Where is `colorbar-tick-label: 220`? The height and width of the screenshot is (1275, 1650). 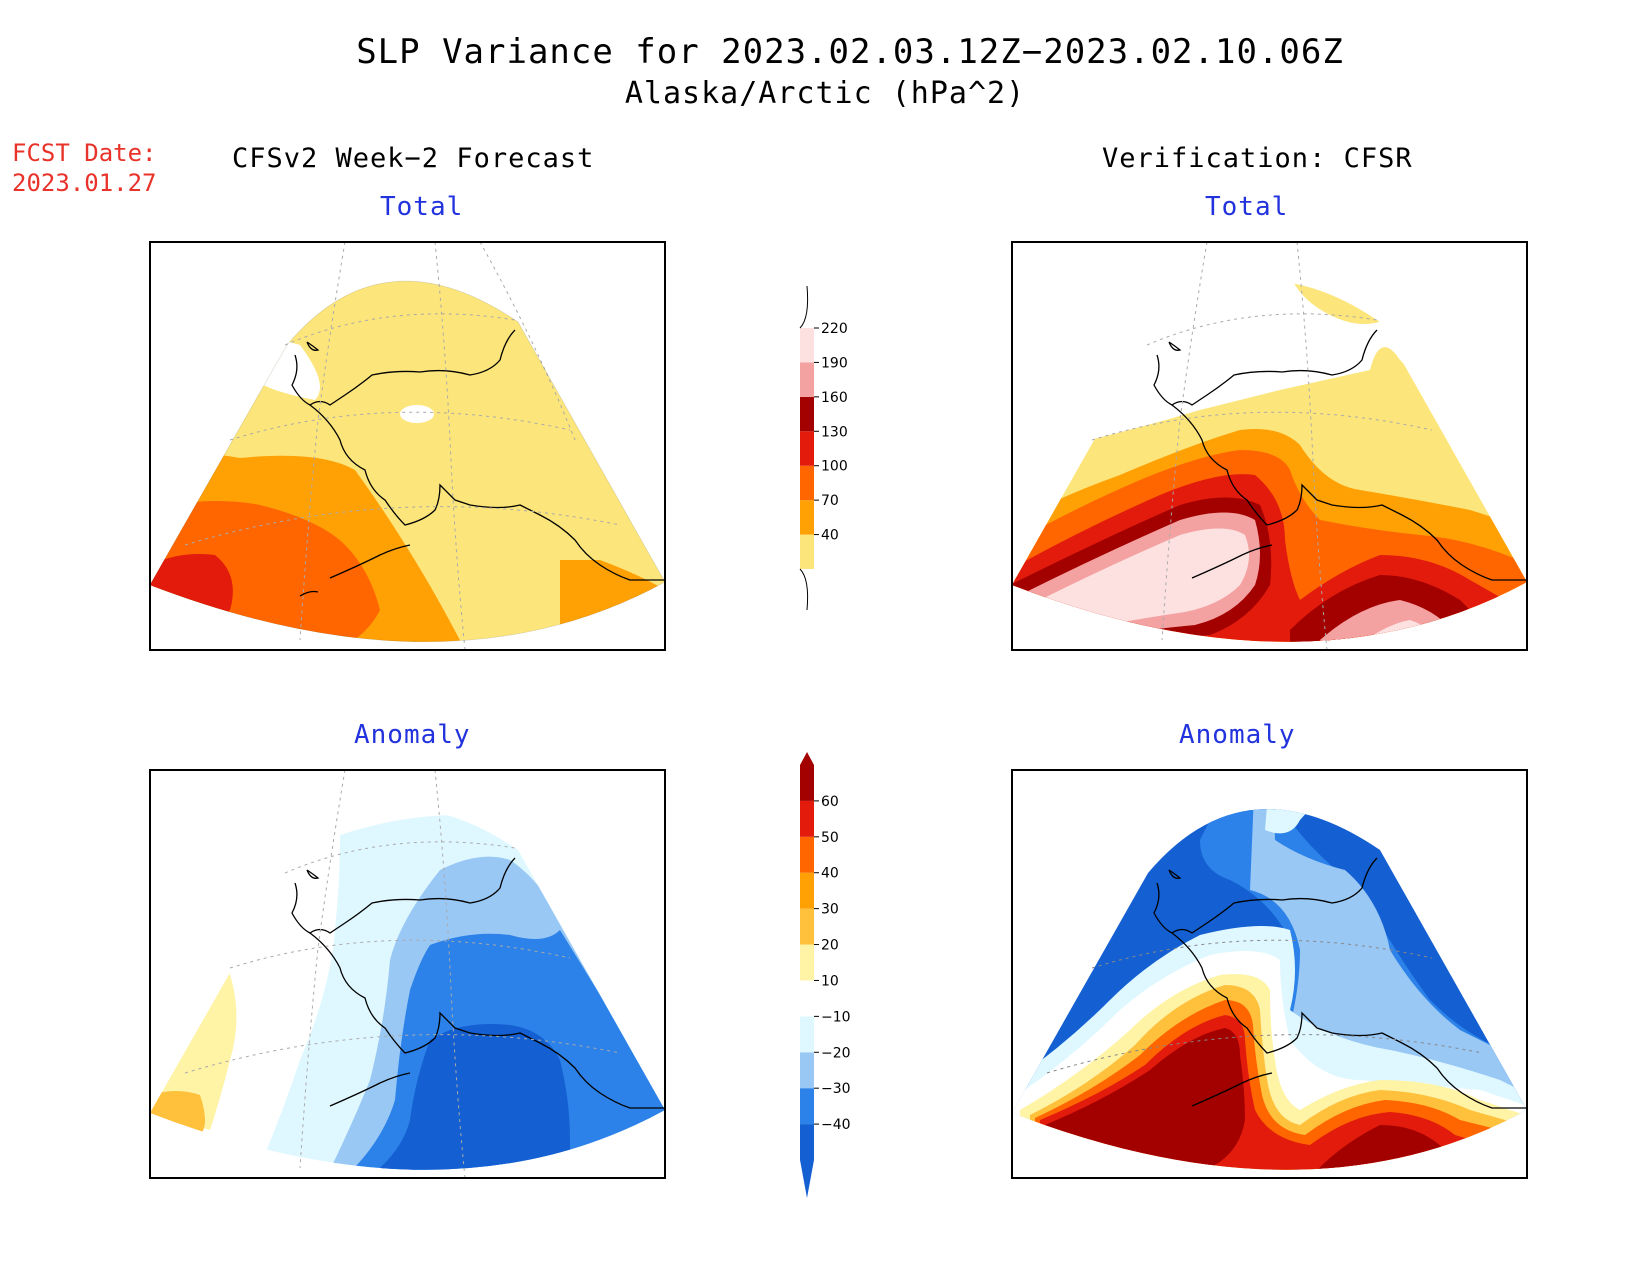
colorbar-tick-label: 220 is located at coordinates (834, 329).